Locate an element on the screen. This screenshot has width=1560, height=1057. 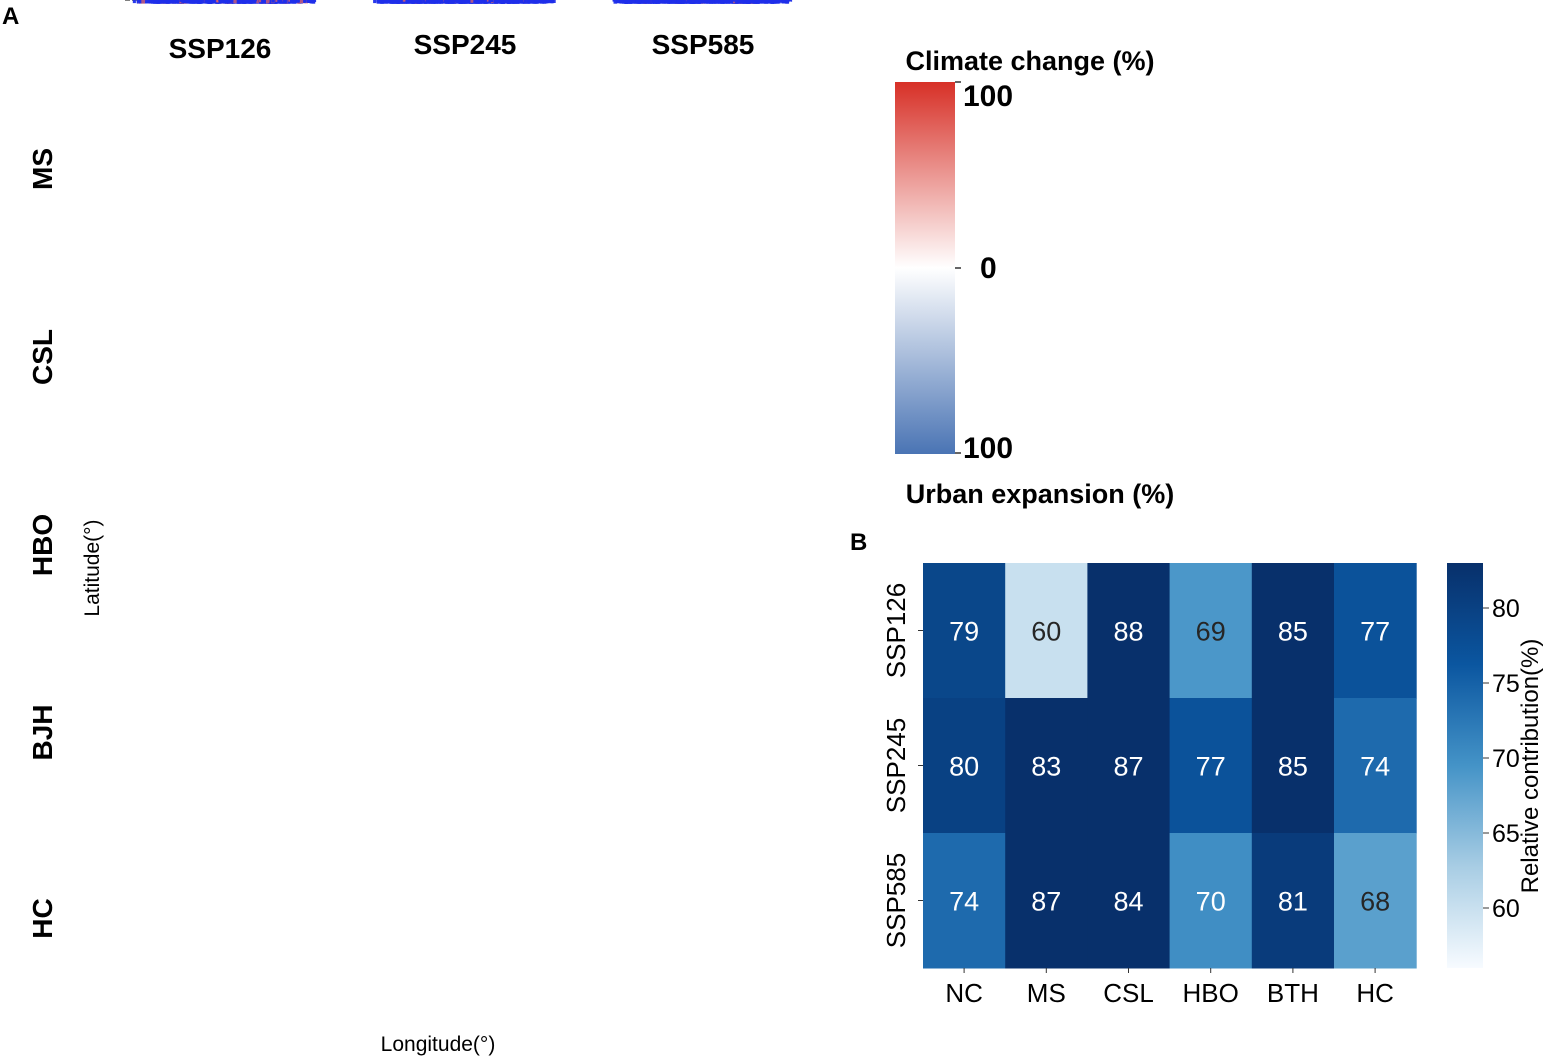
scenario-header-ssp585: SSP585 is located at coordinates (703, 44).